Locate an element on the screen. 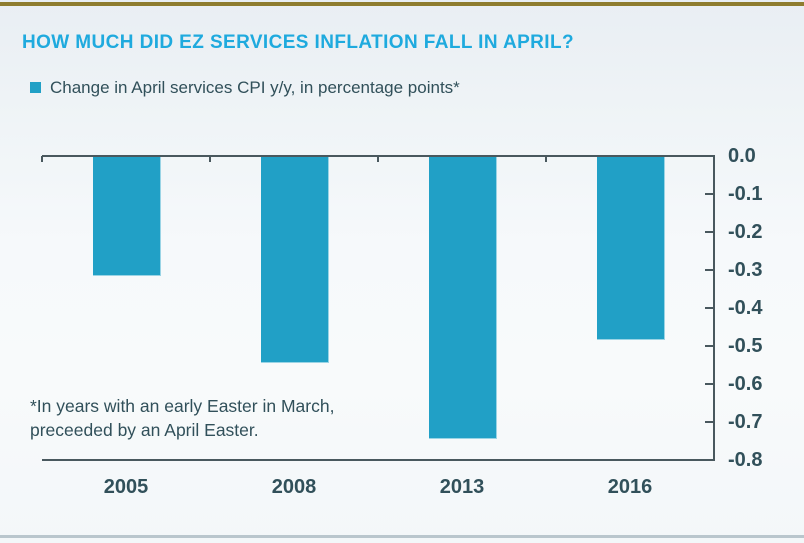 The height and width of the screenshot is (543, 804). legend-marker-icon is located at coordinates (35, 87).